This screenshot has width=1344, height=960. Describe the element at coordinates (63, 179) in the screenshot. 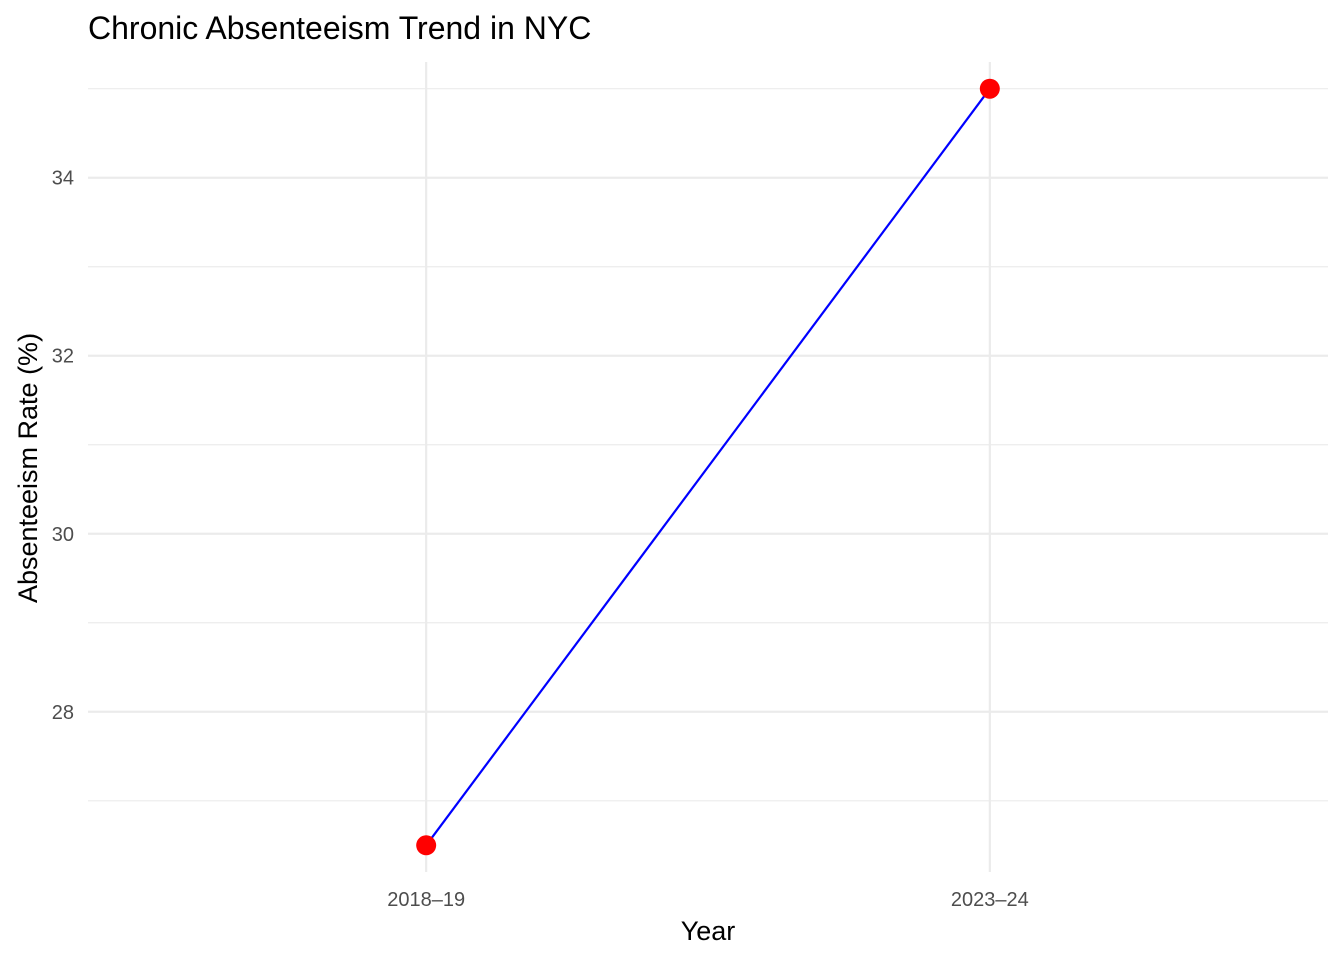

I see `y-tick-label: 34` at that location.